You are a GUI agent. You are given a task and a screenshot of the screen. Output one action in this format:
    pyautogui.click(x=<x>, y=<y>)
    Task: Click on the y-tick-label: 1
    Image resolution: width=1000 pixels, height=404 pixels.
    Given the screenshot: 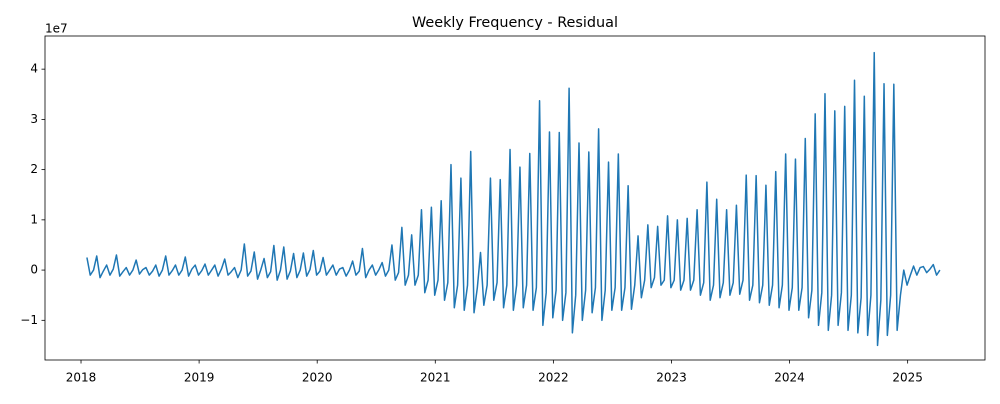 What is the action you would take?
    pyautogui.click(x=34, y=219)
    